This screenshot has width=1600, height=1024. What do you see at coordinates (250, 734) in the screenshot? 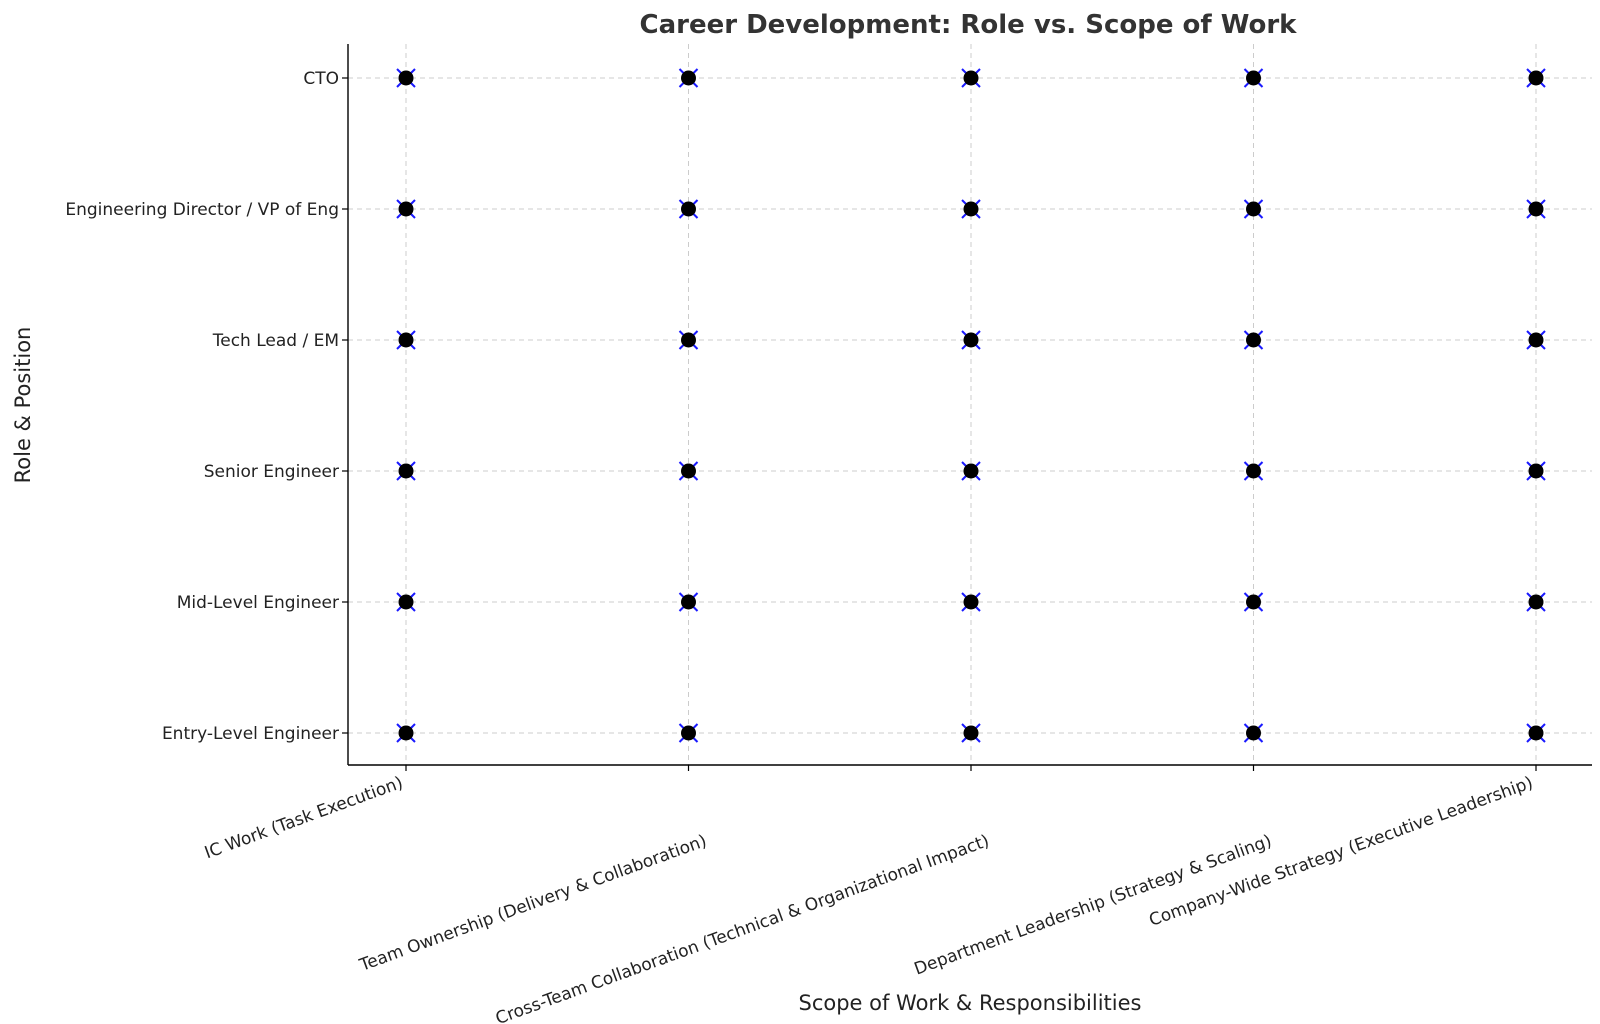
I see `y-tick-label: Entry-Level Engineer` at bounding box center [250, 734].